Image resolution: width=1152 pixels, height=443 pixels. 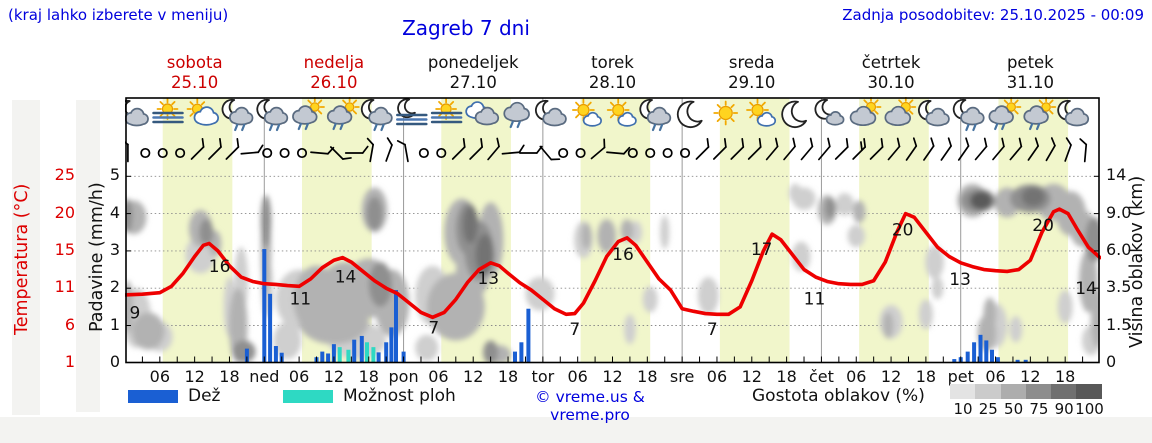 I want to click on cloud-density-gradient, so click(x=1026, y=391).